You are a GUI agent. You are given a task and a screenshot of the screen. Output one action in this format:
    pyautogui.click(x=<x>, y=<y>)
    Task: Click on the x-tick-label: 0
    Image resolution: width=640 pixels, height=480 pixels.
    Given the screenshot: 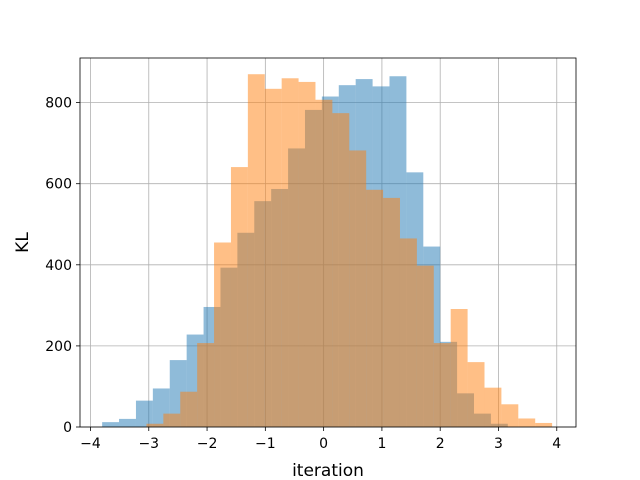 What is the action you would take?
    pyautogui.click(x=323, y=444)
    